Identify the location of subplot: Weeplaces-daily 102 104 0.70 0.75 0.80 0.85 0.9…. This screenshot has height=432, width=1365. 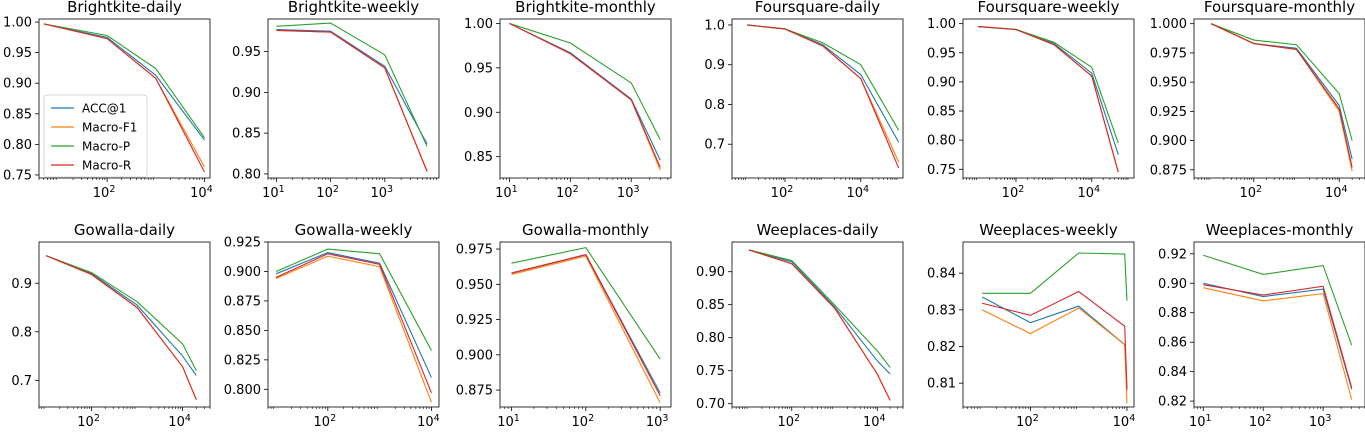
(800, 325).